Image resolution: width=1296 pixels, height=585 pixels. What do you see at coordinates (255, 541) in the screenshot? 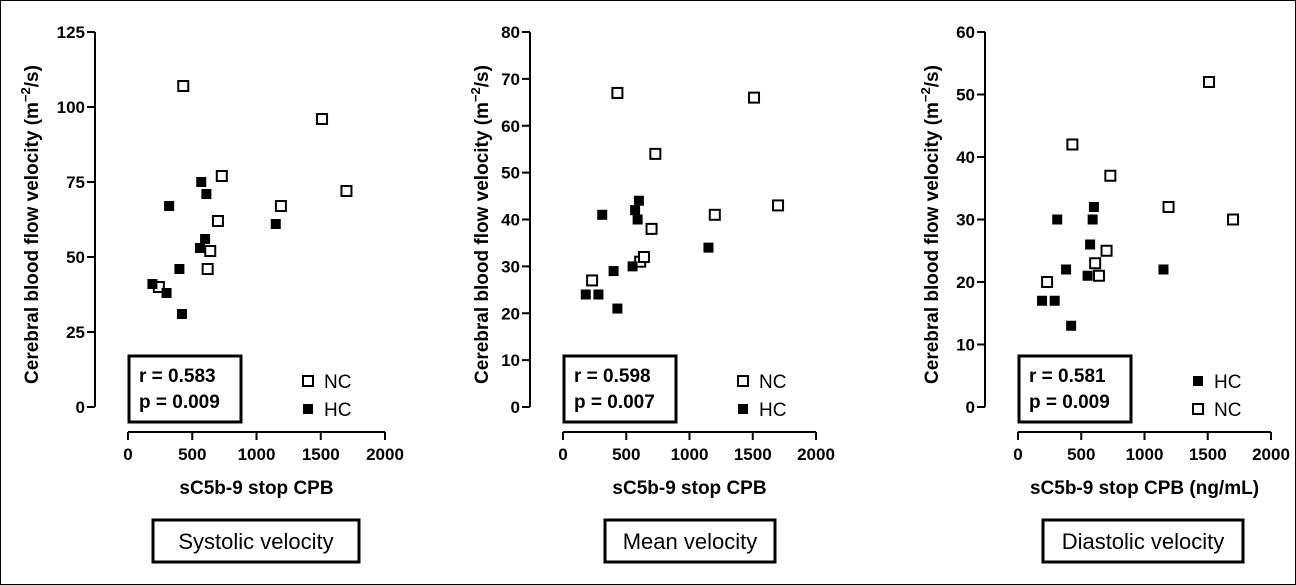
I see `panel-caption: Systolic velocity` at bounding box center [255, 541].